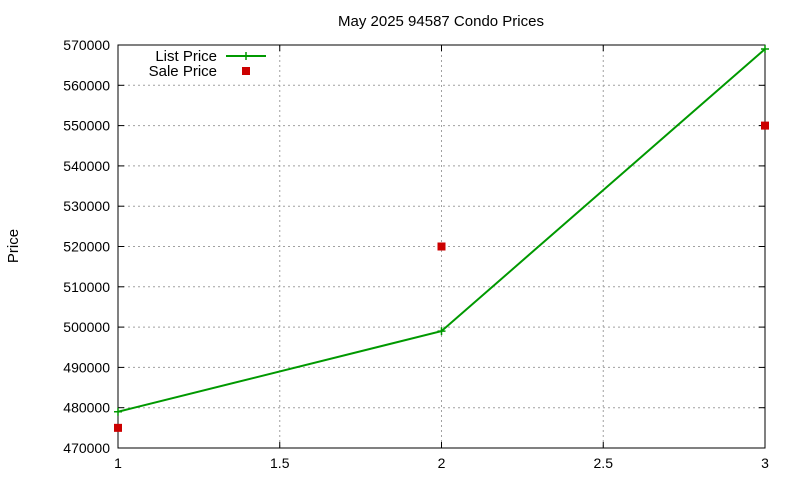 This screenshot has width=800, height=480. What do you see at coordinates (280, 463) in the screenshot?
I see `x-tick-label: 1.5` at bounding box center [280, 463].